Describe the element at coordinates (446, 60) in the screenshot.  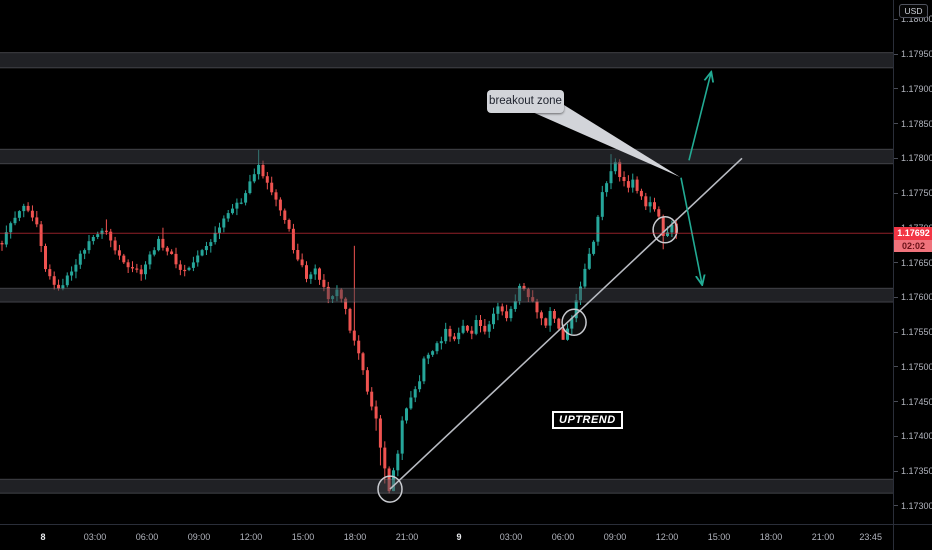
I see `zone-resistance-upper` at that location.